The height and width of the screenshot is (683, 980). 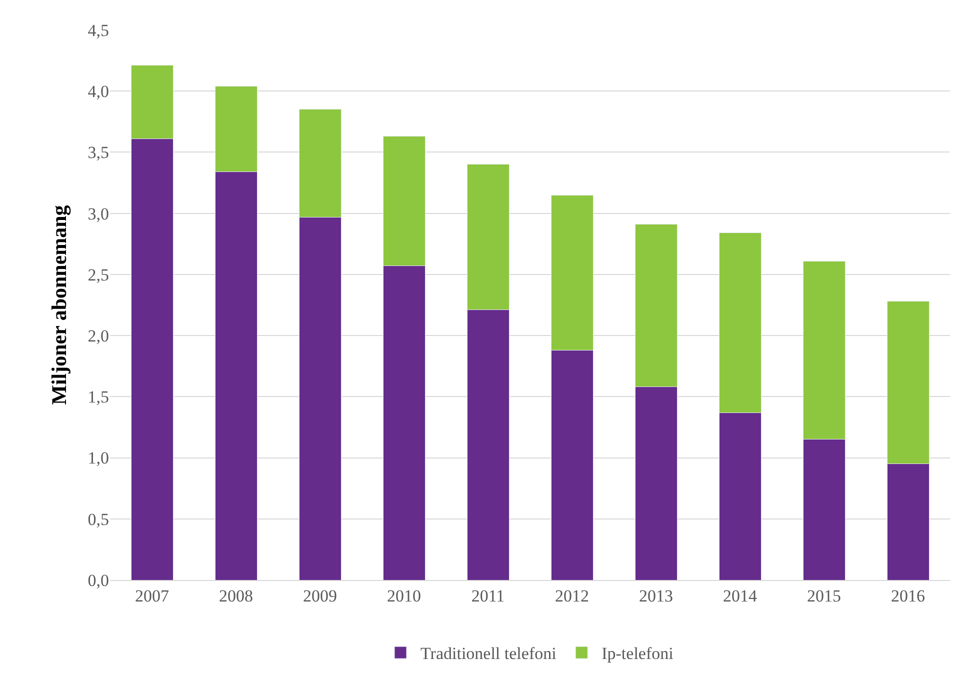 What do you see at coordinates (572, 596) in the screenshot?
I see `x-tick-label: 2012` at bounding box center [572, 596].